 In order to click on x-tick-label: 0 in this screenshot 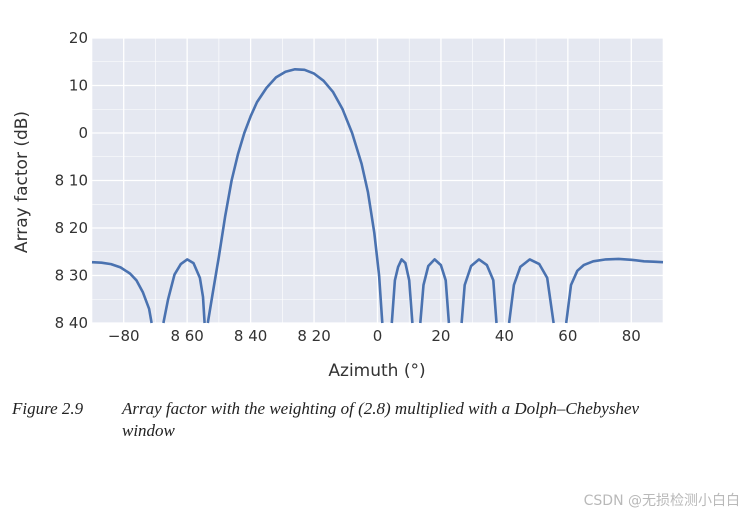, I will do `click(378, 336)`.